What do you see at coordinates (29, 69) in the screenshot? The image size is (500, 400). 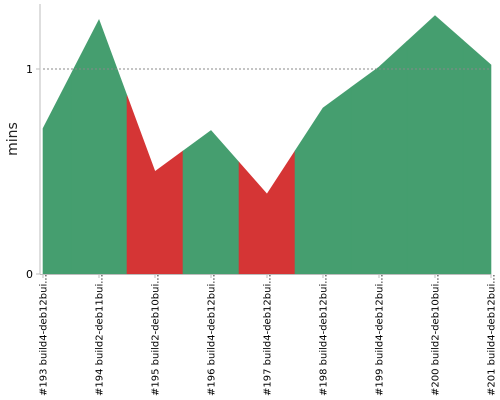 I see `y-tick-label-1: 1` at bounding box center [29, 69].